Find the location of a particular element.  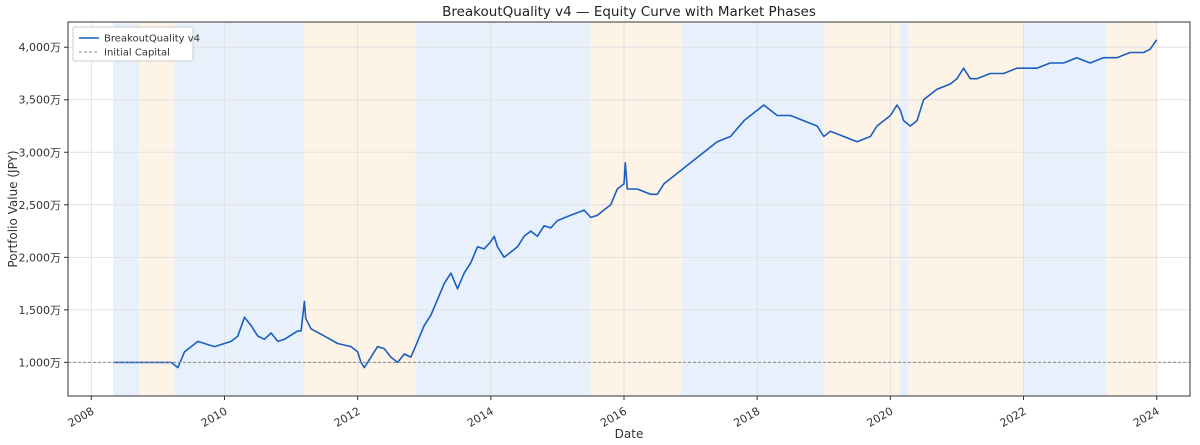

x-tick-label: 2018 is located at coordinates (746, 417).